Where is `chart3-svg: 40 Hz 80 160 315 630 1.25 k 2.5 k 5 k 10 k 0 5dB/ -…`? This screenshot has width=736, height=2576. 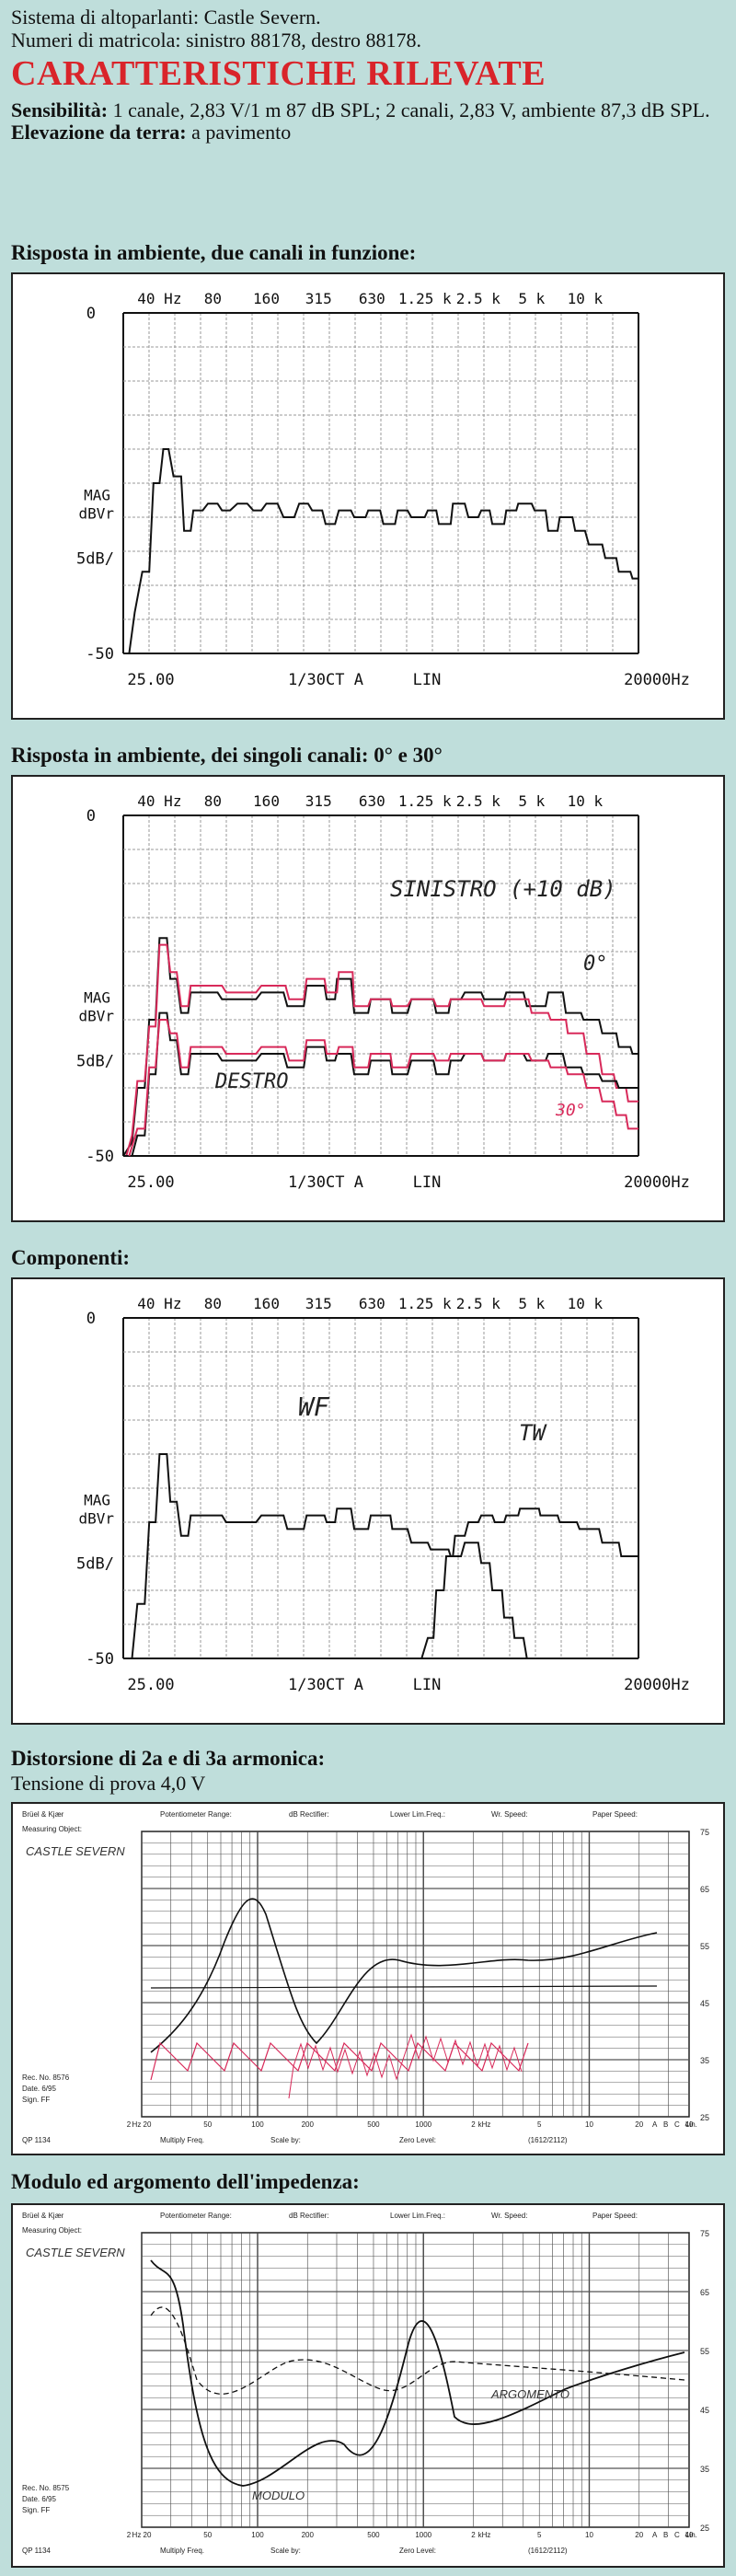 chart3-svg: 40 Hz 80 160 315 630 1.25 k 2.5 k 5 k 10 k 0 5dB/ -… is located at coordinates (383, 1494).